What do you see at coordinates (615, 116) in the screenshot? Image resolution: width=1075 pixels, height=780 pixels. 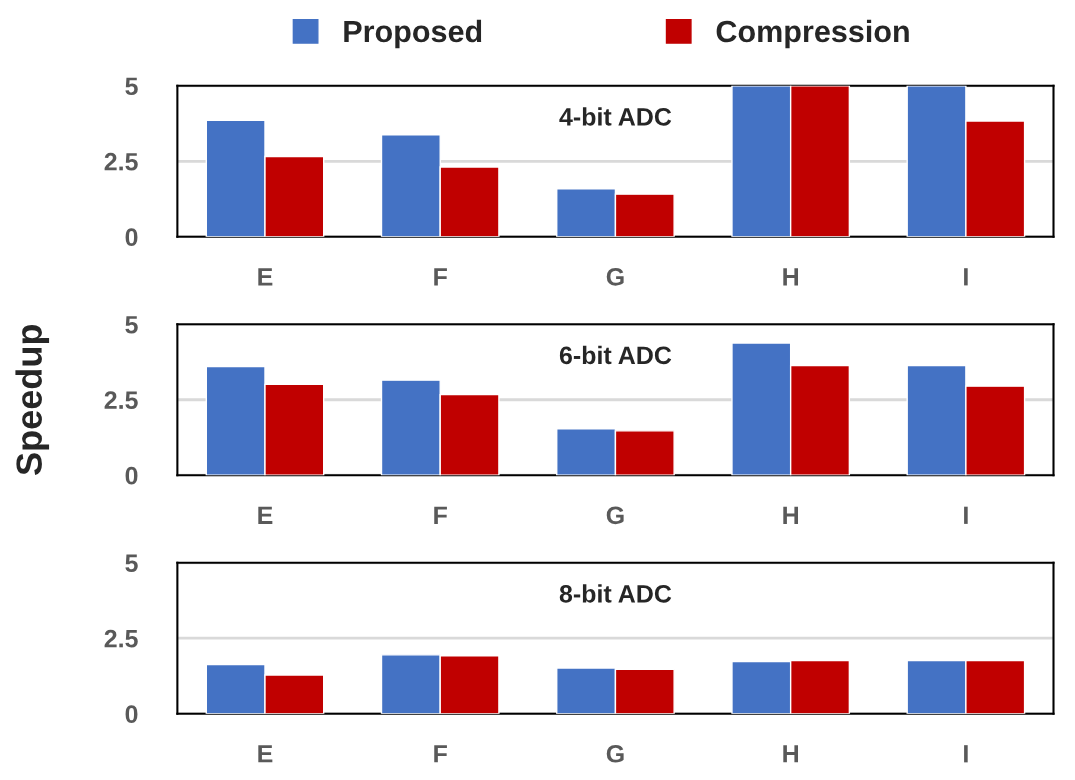 I see `text: 4-bit ADC` at bounding box center [615, 116].